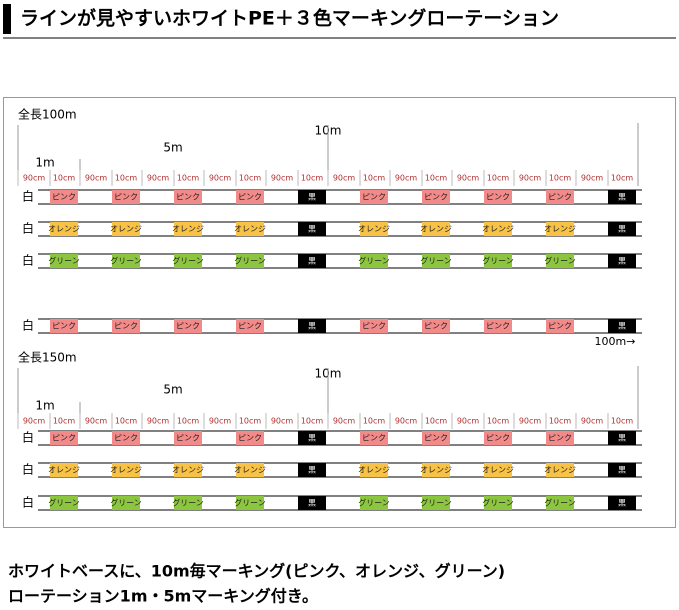 The image size is (679, 610). Describe the element at coordinates (615, 341) in the screenshot. I see `arrow-label: 100m→` at that location.